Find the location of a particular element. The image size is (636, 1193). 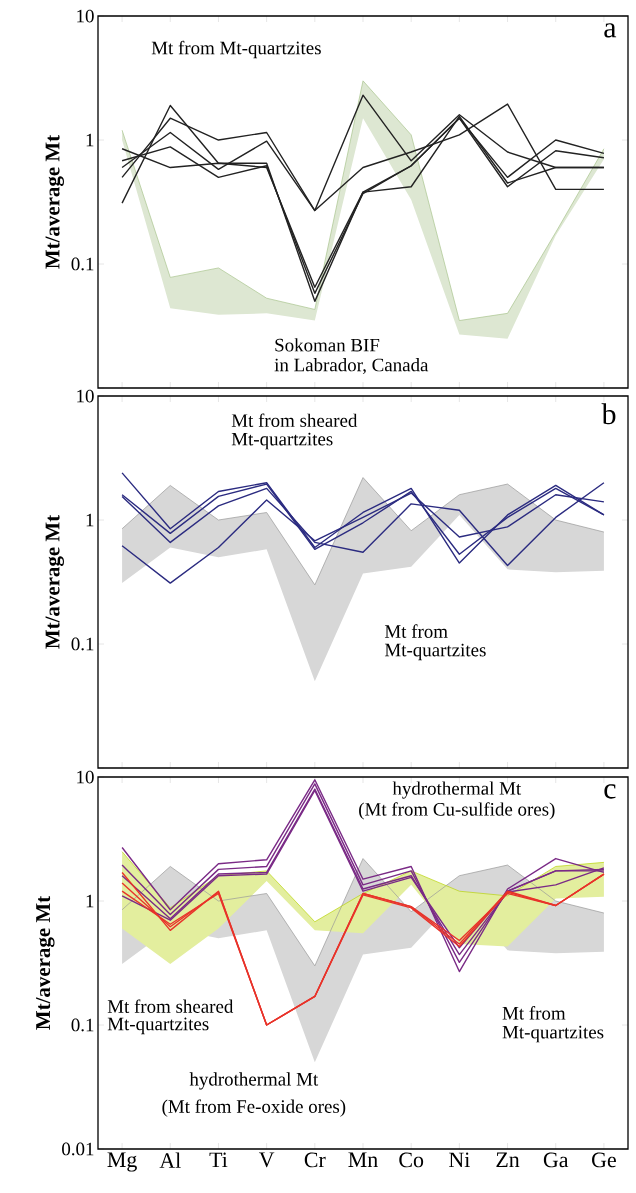

x-tick-label: Ni is located at coordinates (459, 1160).